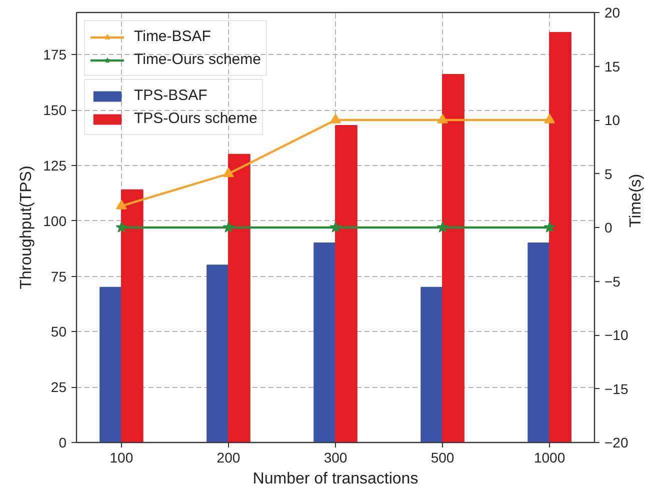 The width and height of the screenshot is (656, 498). Describe the element at coordinates (196, 119) in the screenshot. I see `legend-label: TPS-Ours scheme` at that location.